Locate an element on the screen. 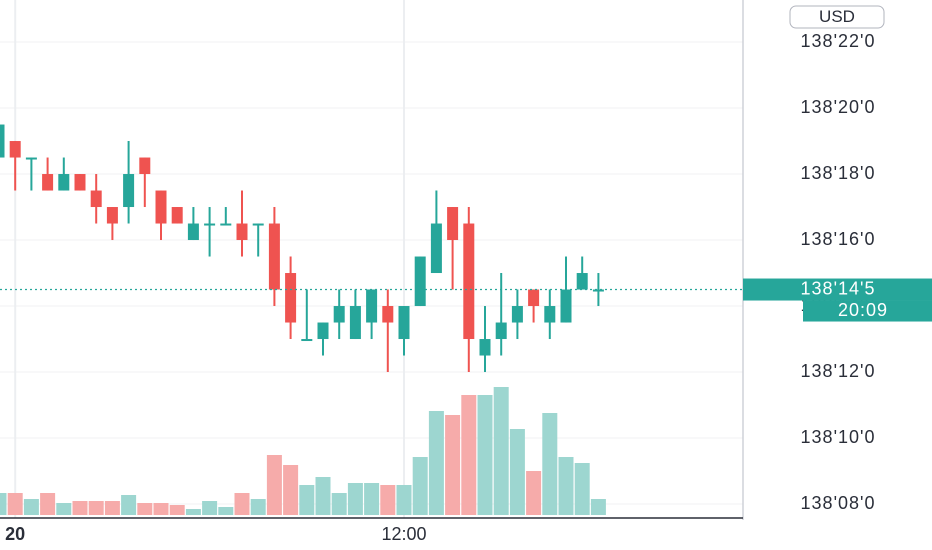  countdown-box is located at coordinates (867, 311).